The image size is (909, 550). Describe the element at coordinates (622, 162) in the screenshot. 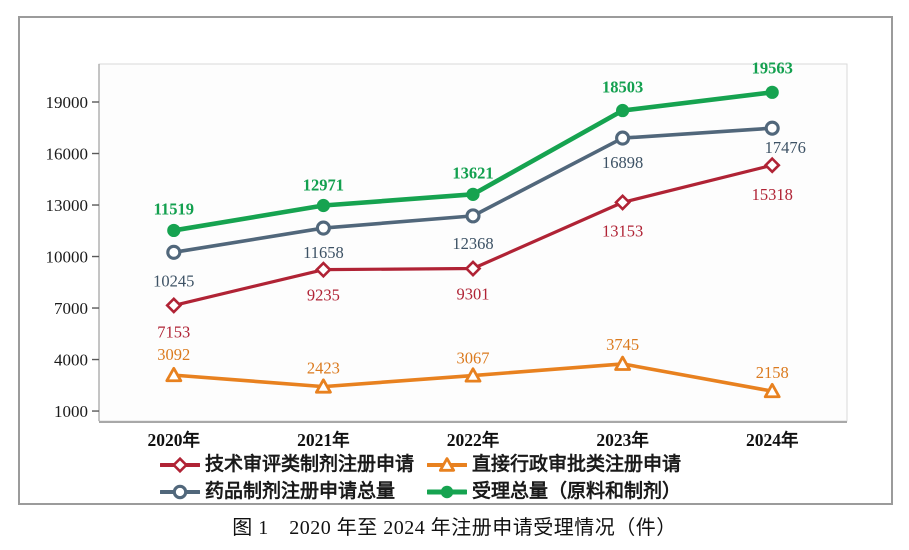

I see `data-label: 16898` at that location.